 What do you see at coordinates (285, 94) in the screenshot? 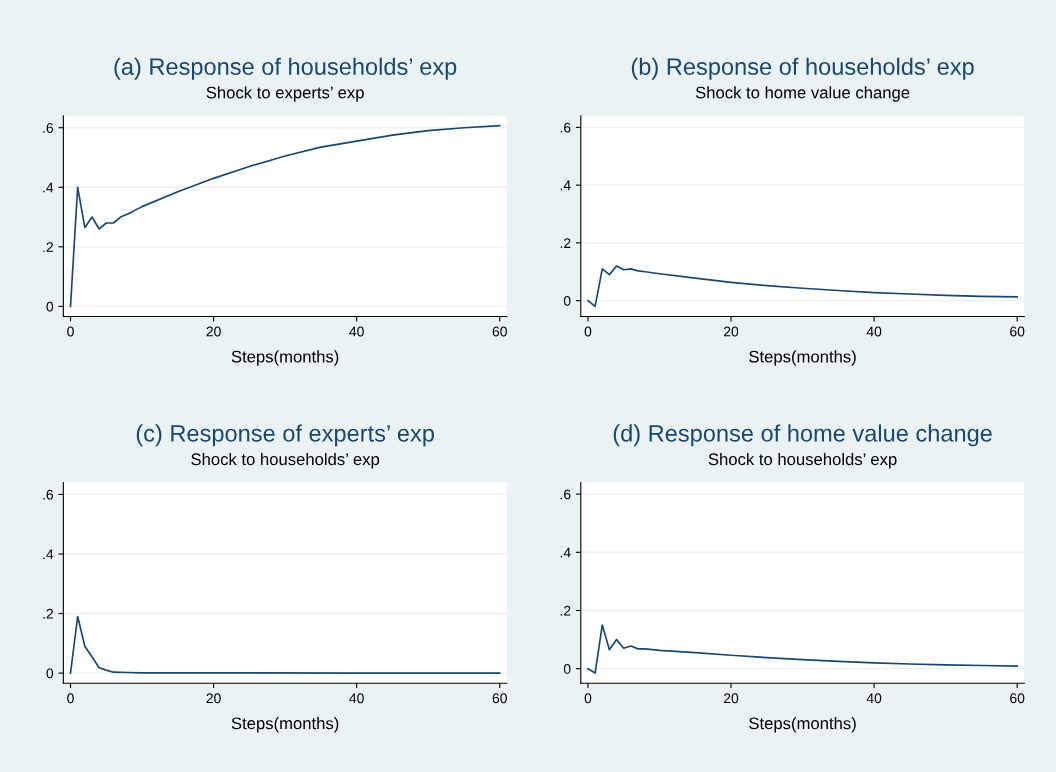
I see `chart-subtitle: Shock to experts’ exp` at bounding box center [285, 94].